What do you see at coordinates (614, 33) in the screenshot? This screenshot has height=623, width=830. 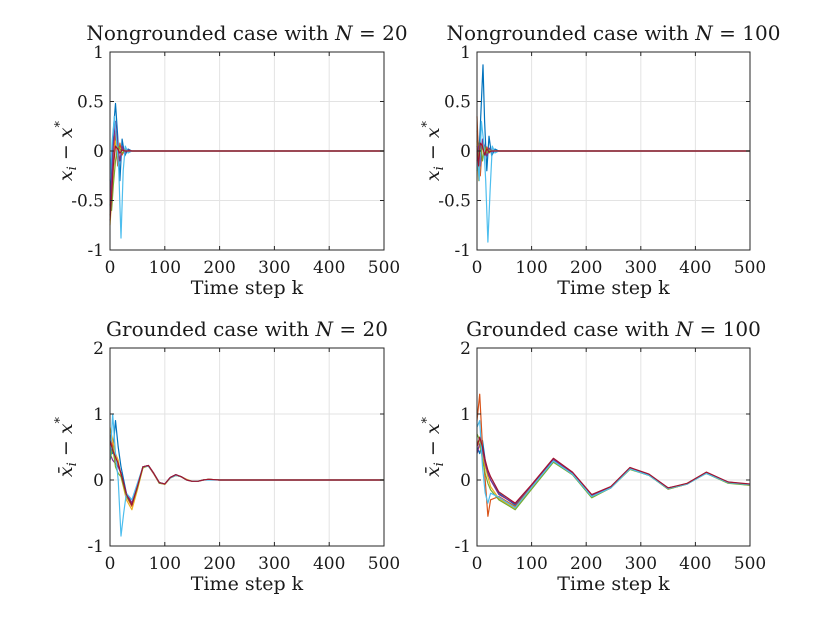 I see `chart-title: Nongrounded case with N = 100` at bounding box center [614, 33].